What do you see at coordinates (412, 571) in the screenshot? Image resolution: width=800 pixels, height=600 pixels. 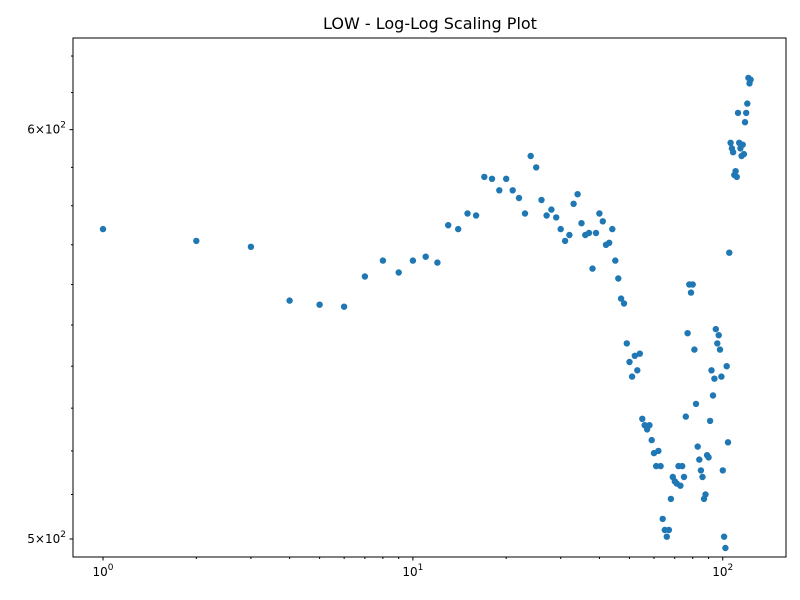 I see `x-tick-label: 10¹` at bounding box center [412, 571].